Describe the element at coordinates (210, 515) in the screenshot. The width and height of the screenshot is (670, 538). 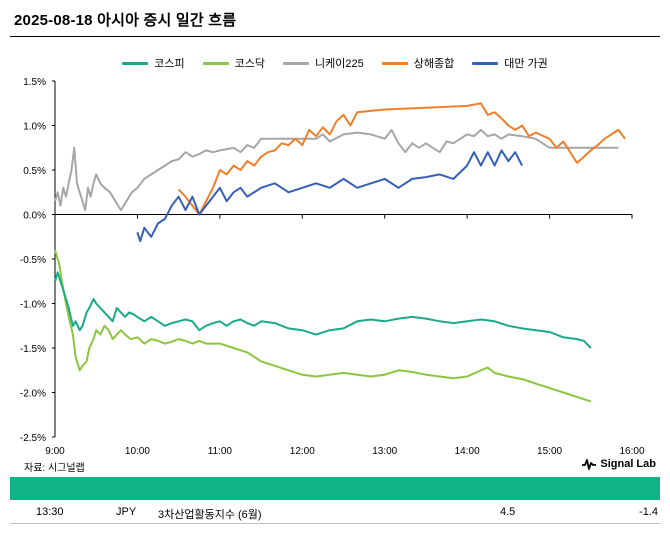
I see `row-indicator: 3차산업활동지수 (6월)` at that location.